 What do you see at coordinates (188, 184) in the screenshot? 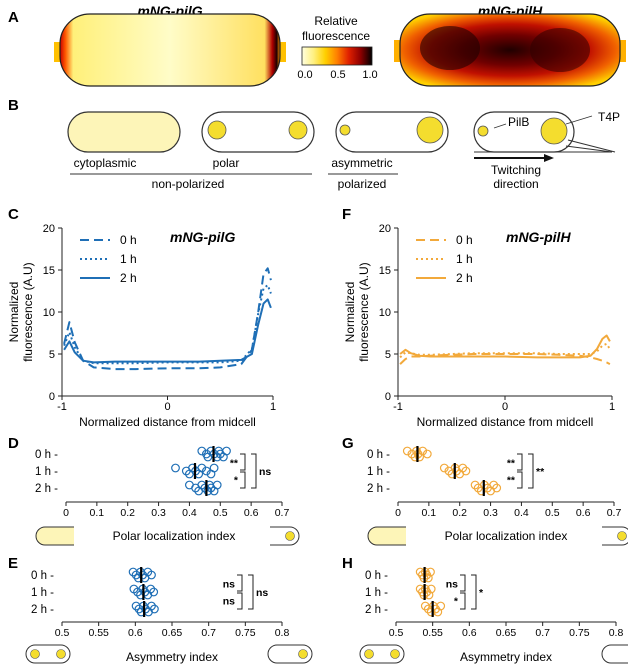
I see `label-nonpolarized: non-polarized` at bounding box center [188, 184].